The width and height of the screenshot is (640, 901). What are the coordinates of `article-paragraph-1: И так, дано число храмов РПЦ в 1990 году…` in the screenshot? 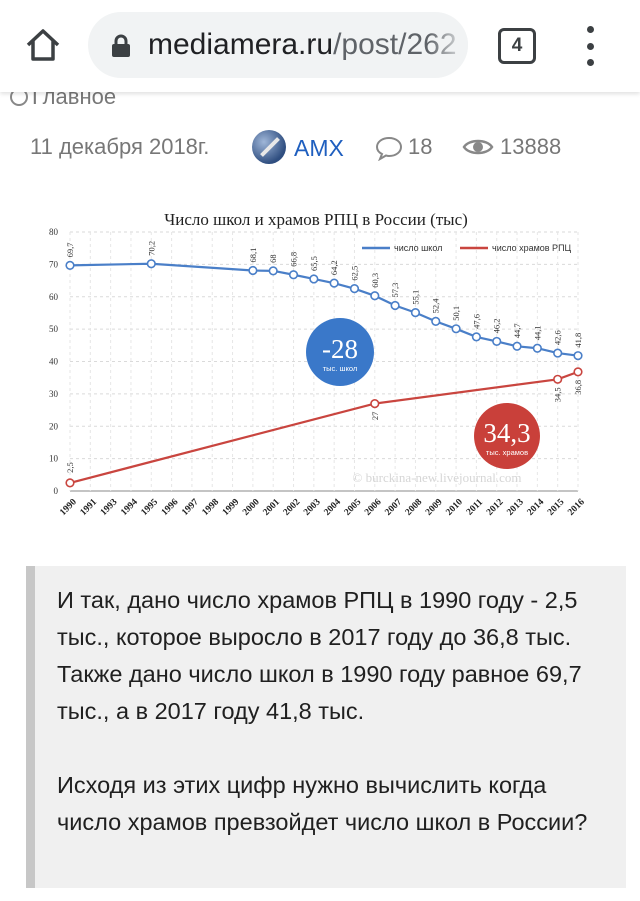 It's located at (319, 655).